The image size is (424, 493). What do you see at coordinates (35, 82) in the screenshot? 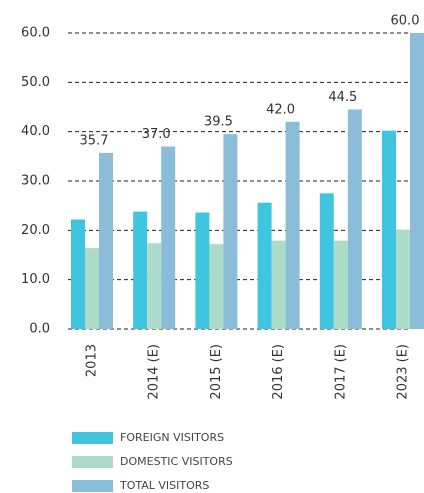
I see `y-tick-label: 50.0` at bounding box center [35, 82].